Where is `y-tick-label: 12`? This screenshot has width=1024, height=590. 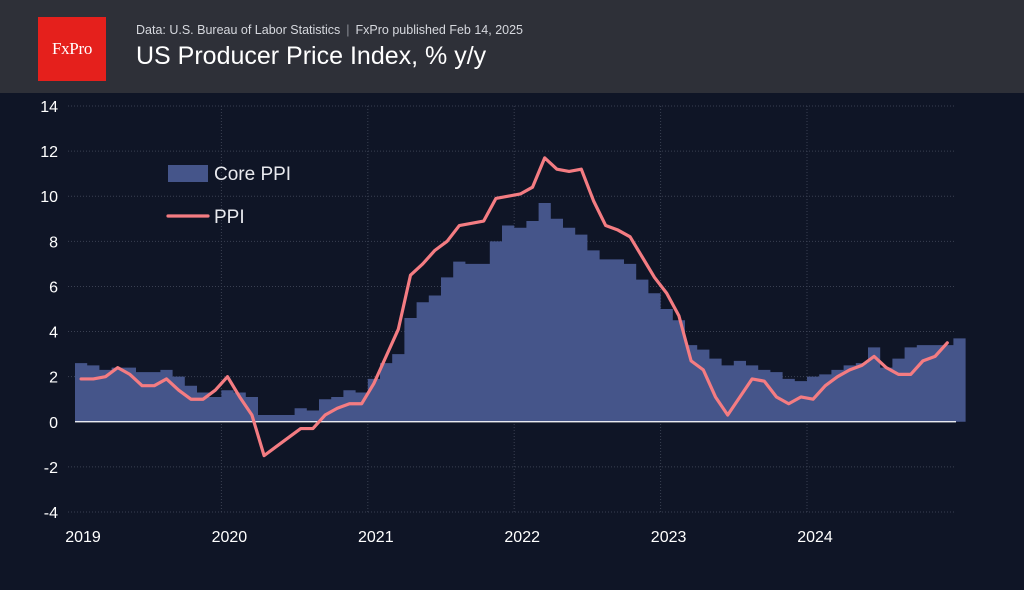
y-tick-label: 12 is located at coordinates (49, 152).